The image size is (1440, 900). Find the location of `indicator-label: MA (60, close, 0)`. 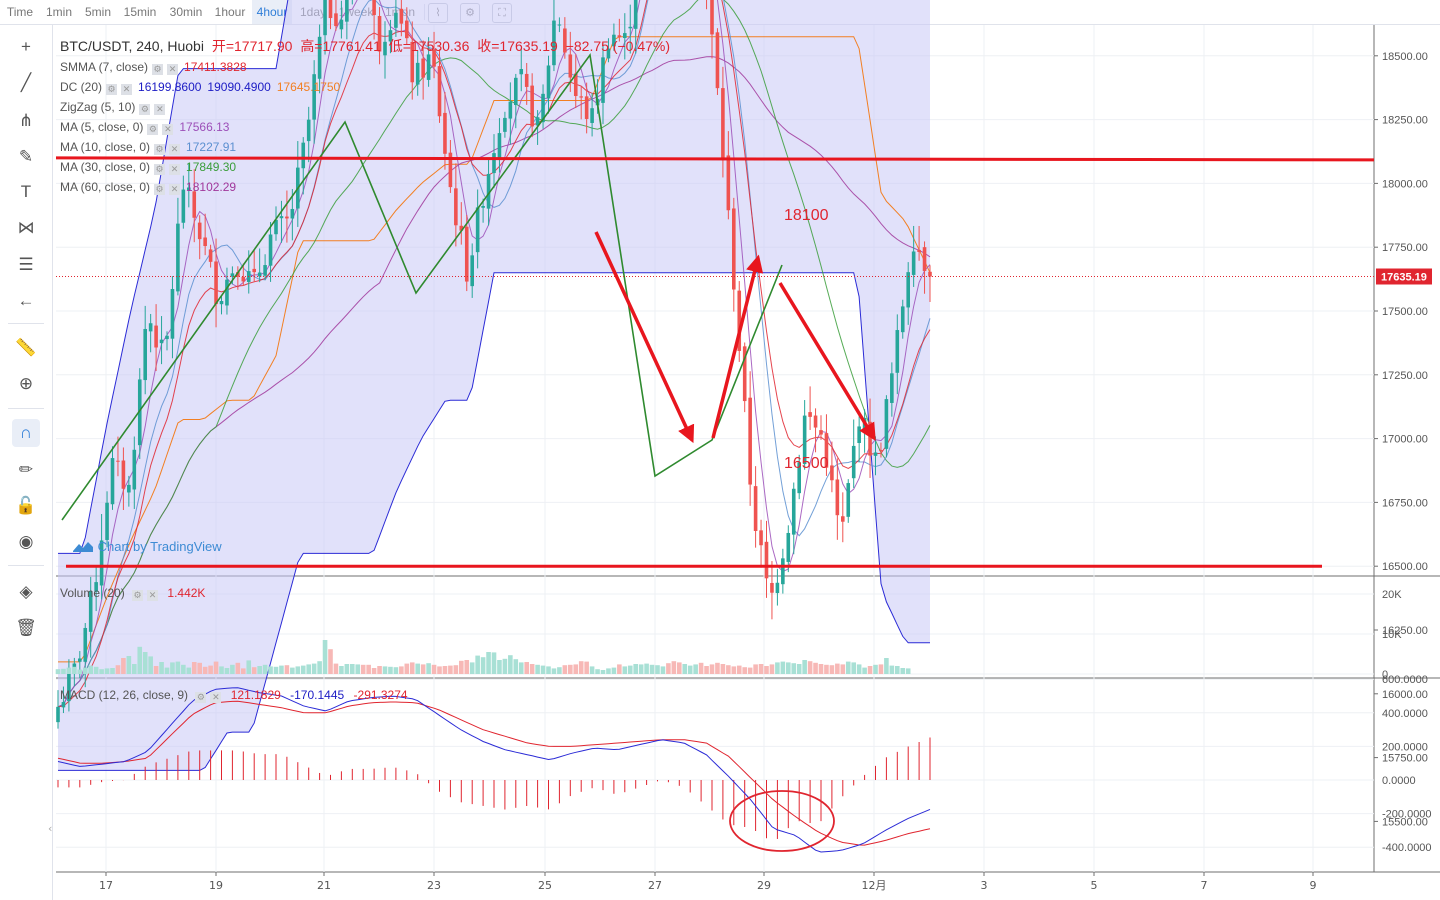

indicator-label: MA (60, close, 0) is located at coordinates (105, 187).